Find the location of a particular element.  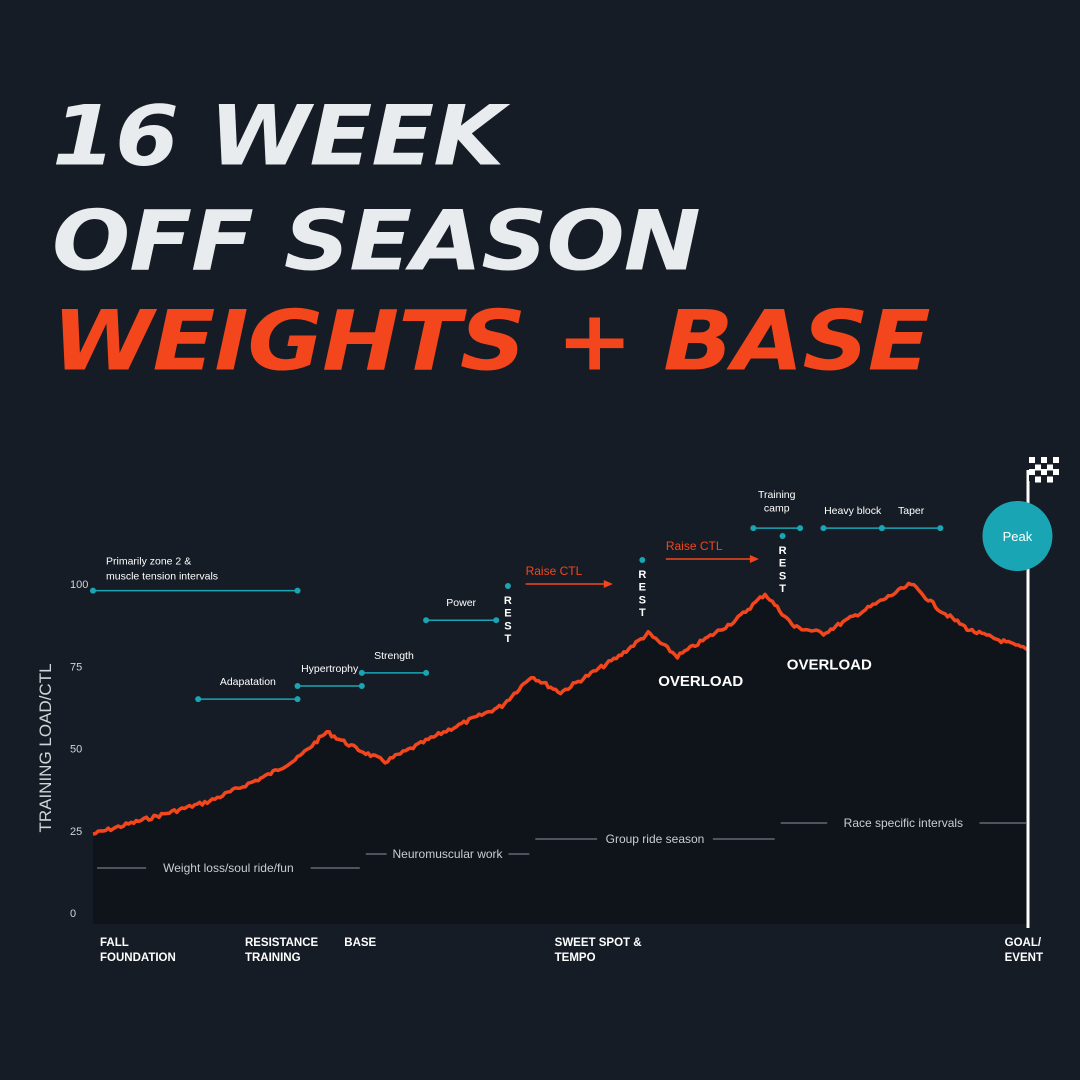

phase-label: Weight loss/soul ride/fun is located at coordinates (228, 868).